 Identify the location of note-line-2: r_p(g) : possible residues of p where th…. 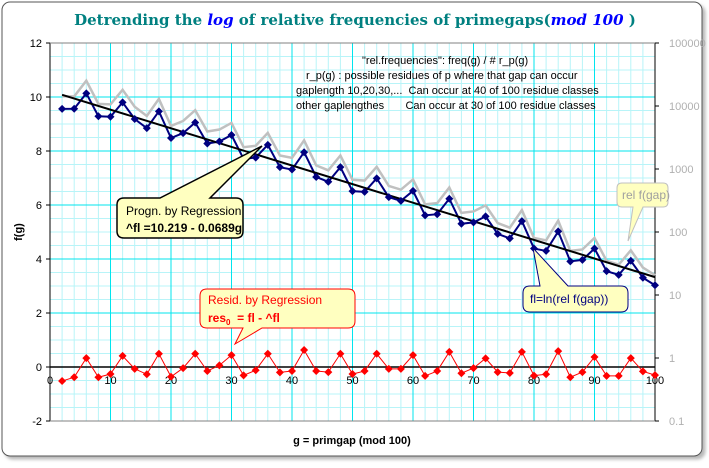
(442, 76).